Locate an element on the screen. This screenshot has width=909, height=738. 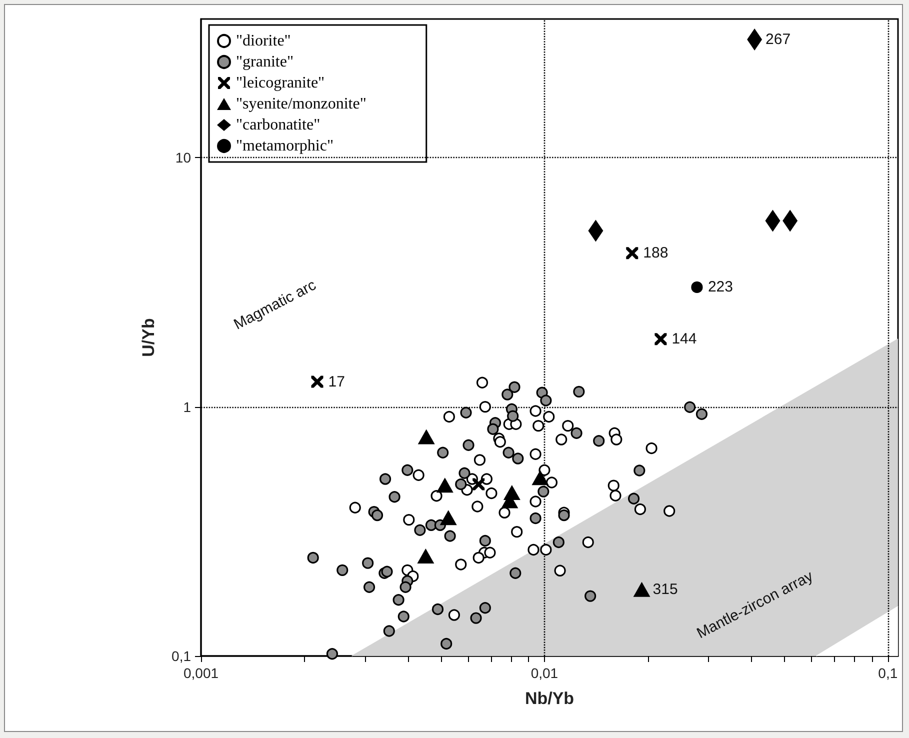
annotation: 17 is located at coordinates (336, 381).